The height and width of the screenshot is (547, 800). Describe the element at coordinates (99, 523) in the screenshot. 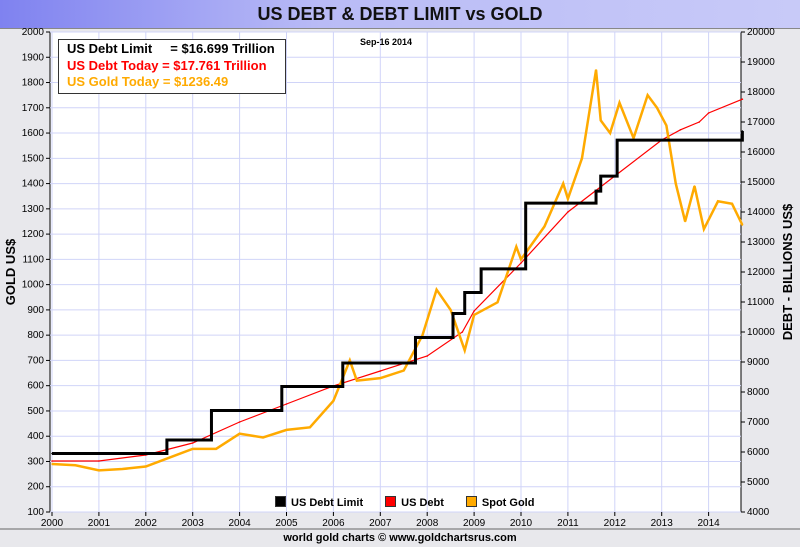

I see `x-tick: 2001` at that location.